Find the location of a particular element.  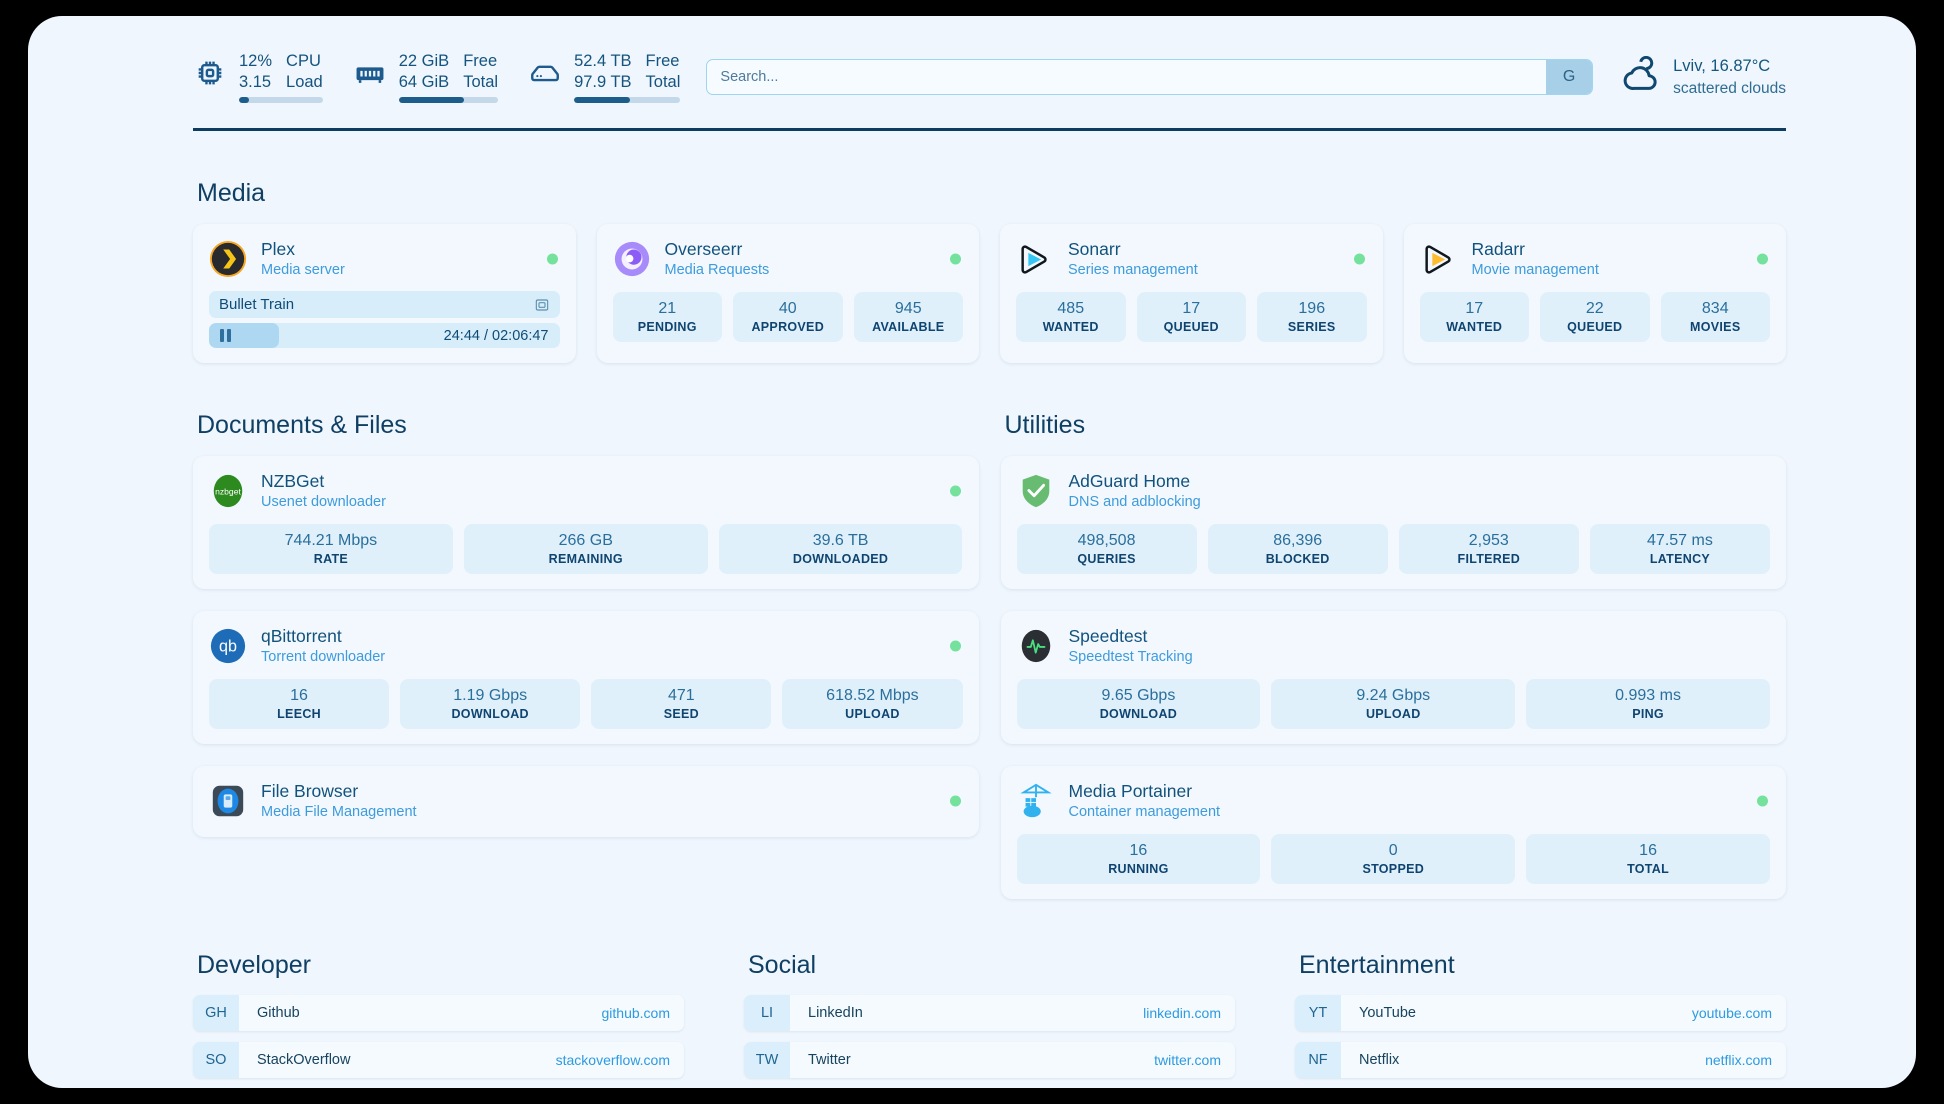

disk-icon is located at coordinates (545, 73).